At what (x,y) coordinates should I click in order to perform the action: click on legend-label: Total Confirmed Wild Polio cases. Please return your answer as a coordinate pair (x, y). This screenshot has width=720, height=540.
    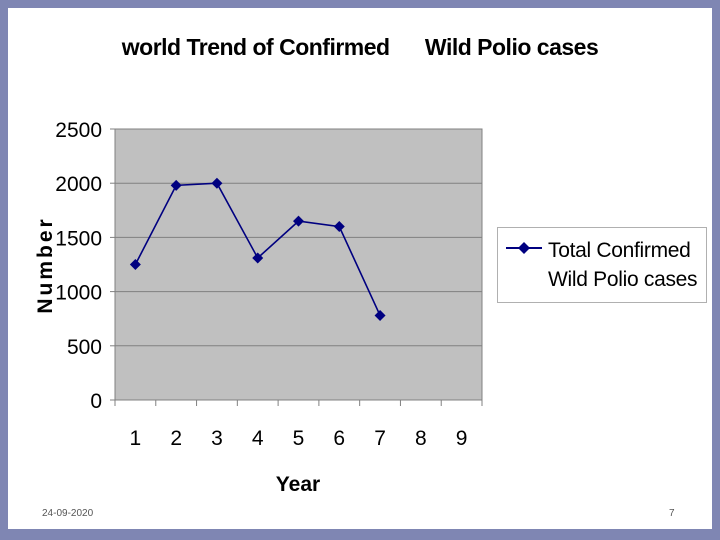
    Looking at the image, I should click on (623, 265).